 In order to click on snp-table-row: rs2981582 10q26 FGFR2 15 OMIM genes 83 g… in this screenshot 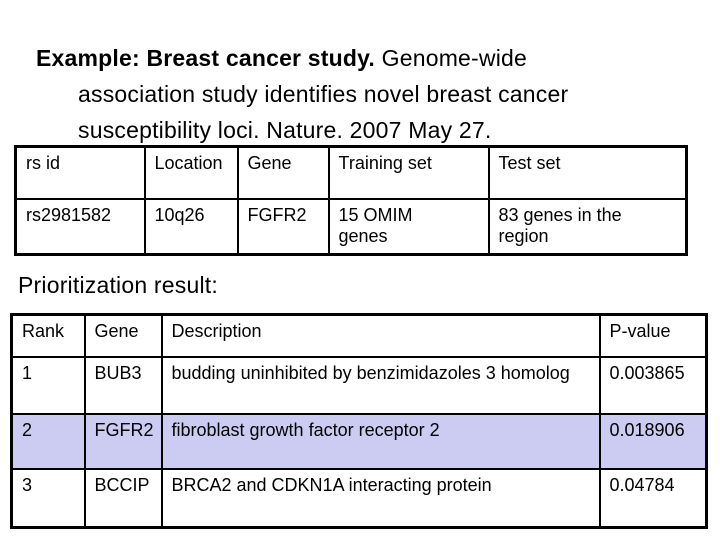, I will do `click(351, 226)`.